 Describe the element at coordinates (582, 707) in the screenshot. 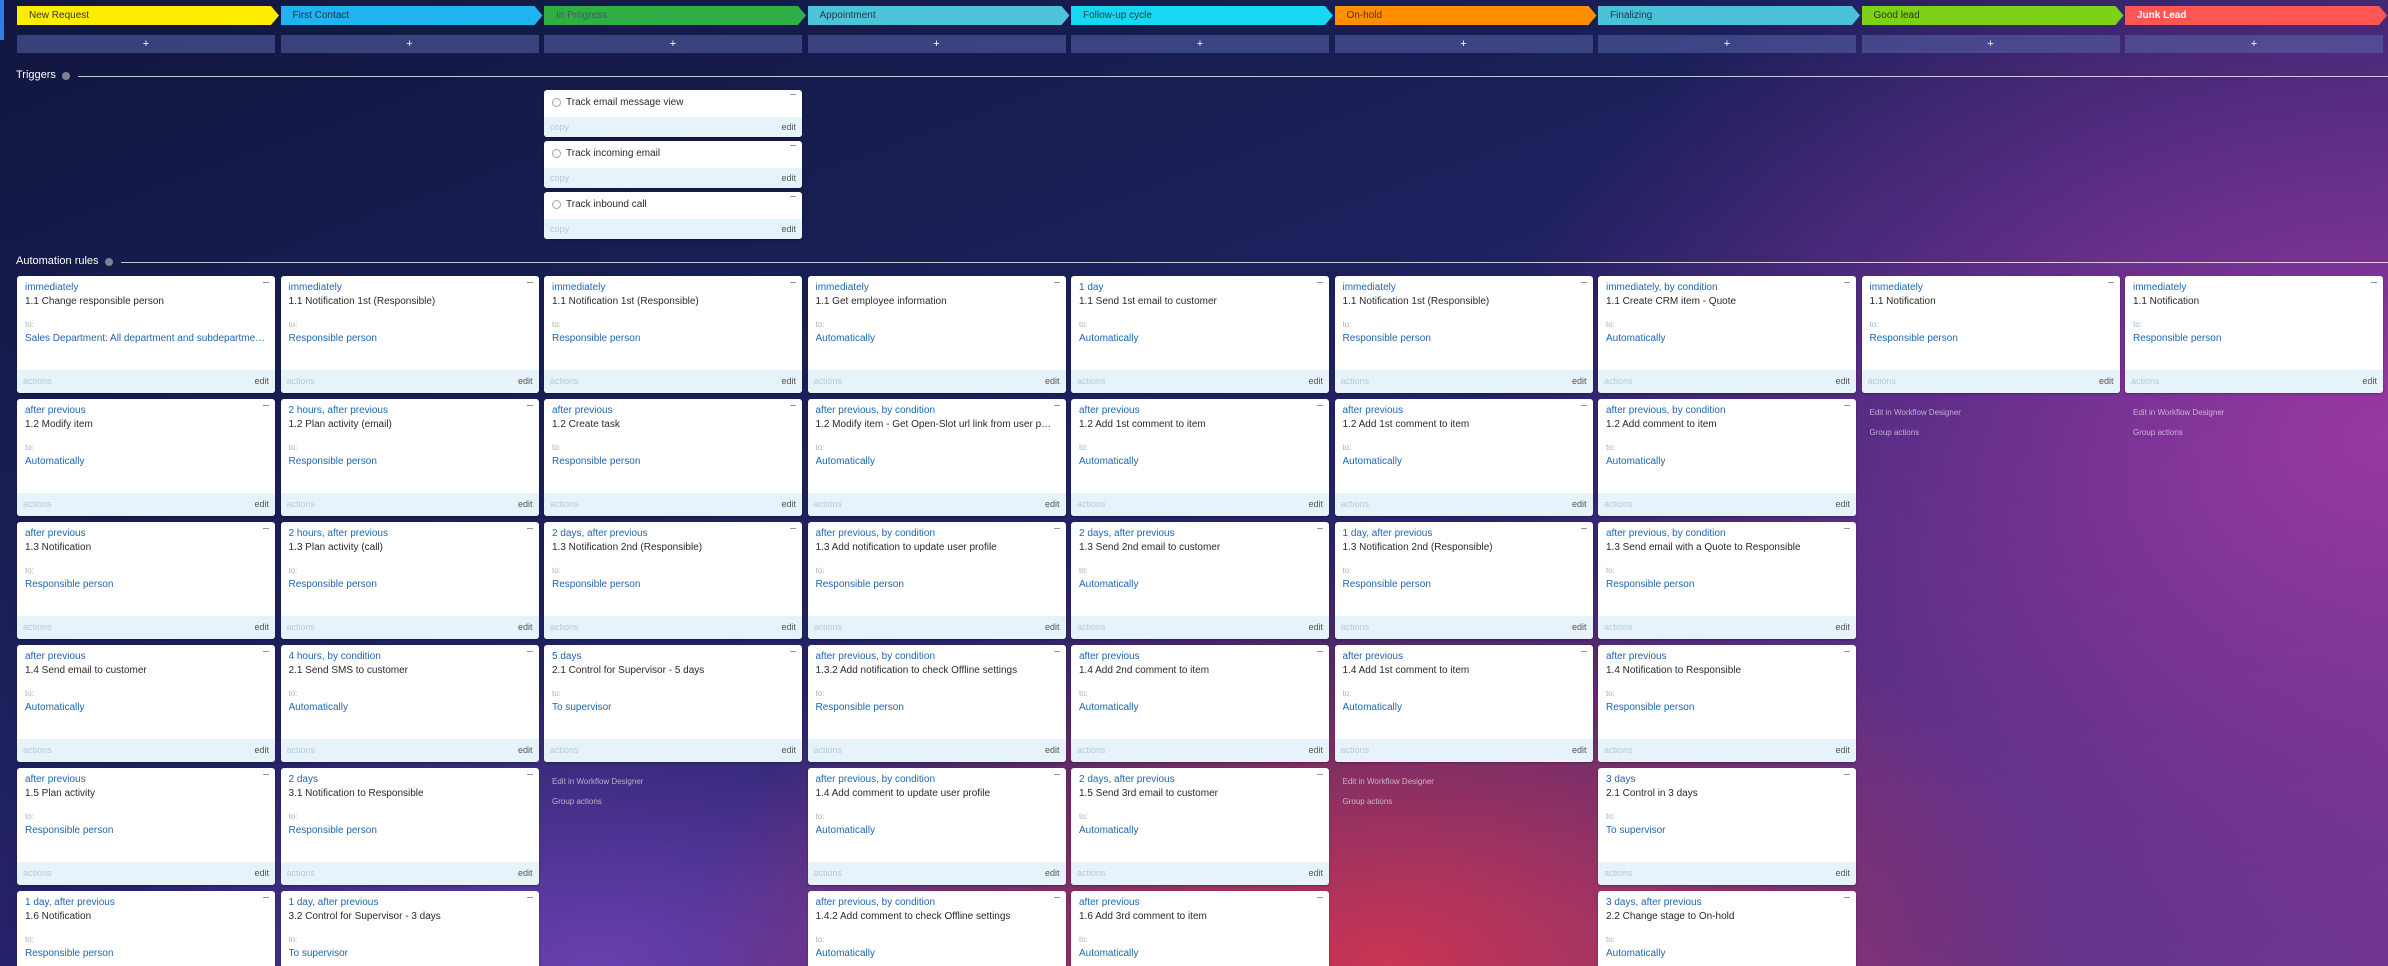

I see `rule-recipient: To supervisor` at that location.